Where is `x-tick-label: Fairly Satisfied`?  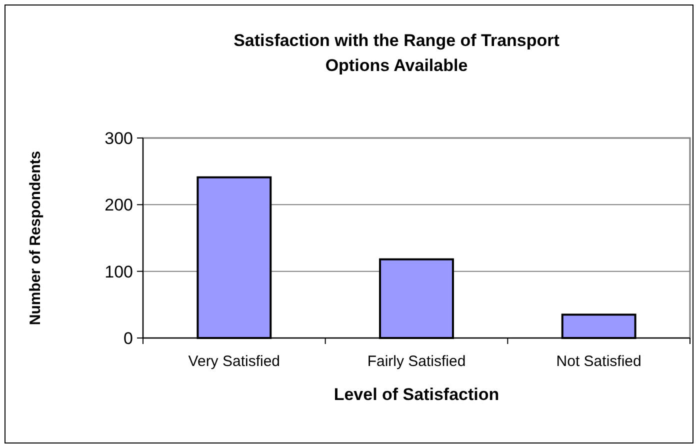
x-tick-label: Fairly Satisfied is located at coordinates (416, 361).